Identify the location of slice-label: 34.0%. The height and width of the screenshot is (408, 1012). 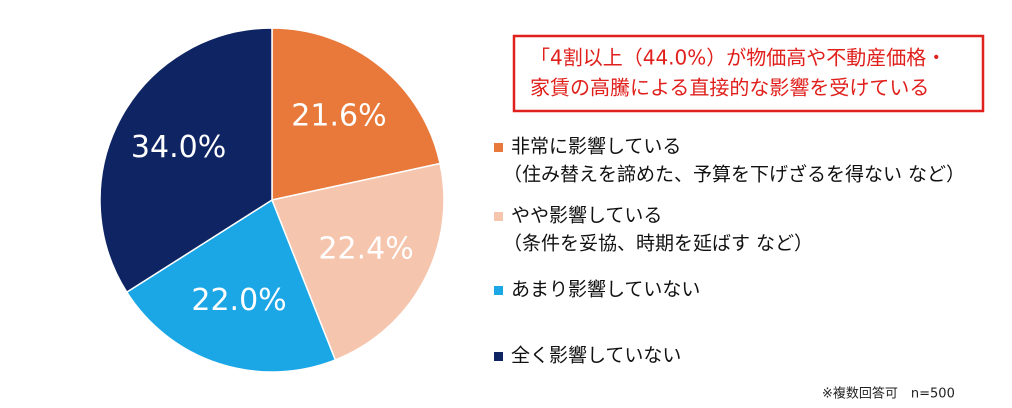
(178, 147).